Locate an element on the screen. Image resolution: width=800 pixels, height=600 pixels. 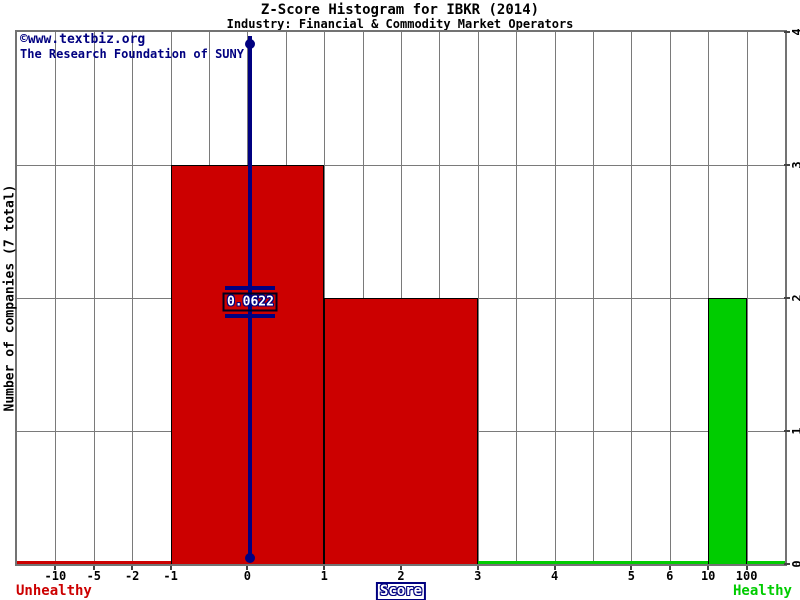
watermark-url: ©www.textbiz.org is located at coordinates (83, 39).